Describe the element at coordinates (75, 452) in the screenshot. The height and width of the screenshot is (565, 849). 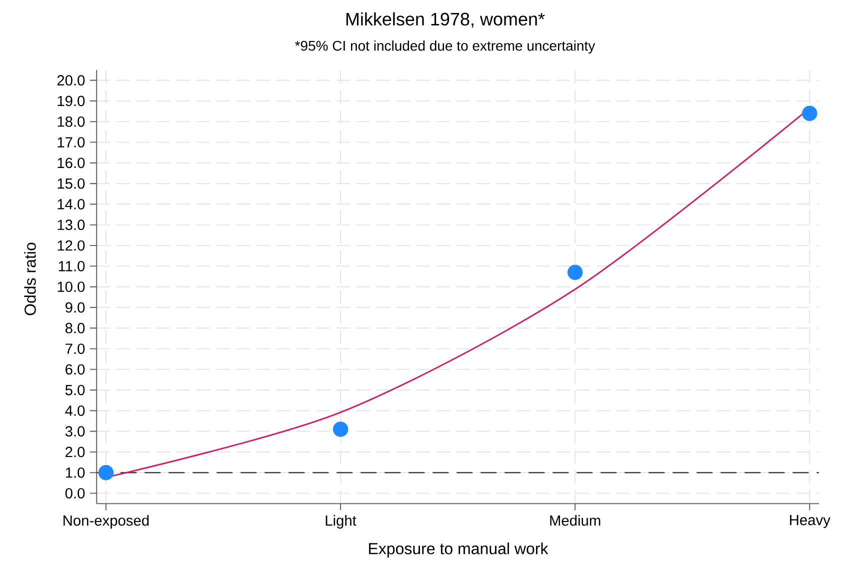
I see `y-tick-label: 2.0` at that location.